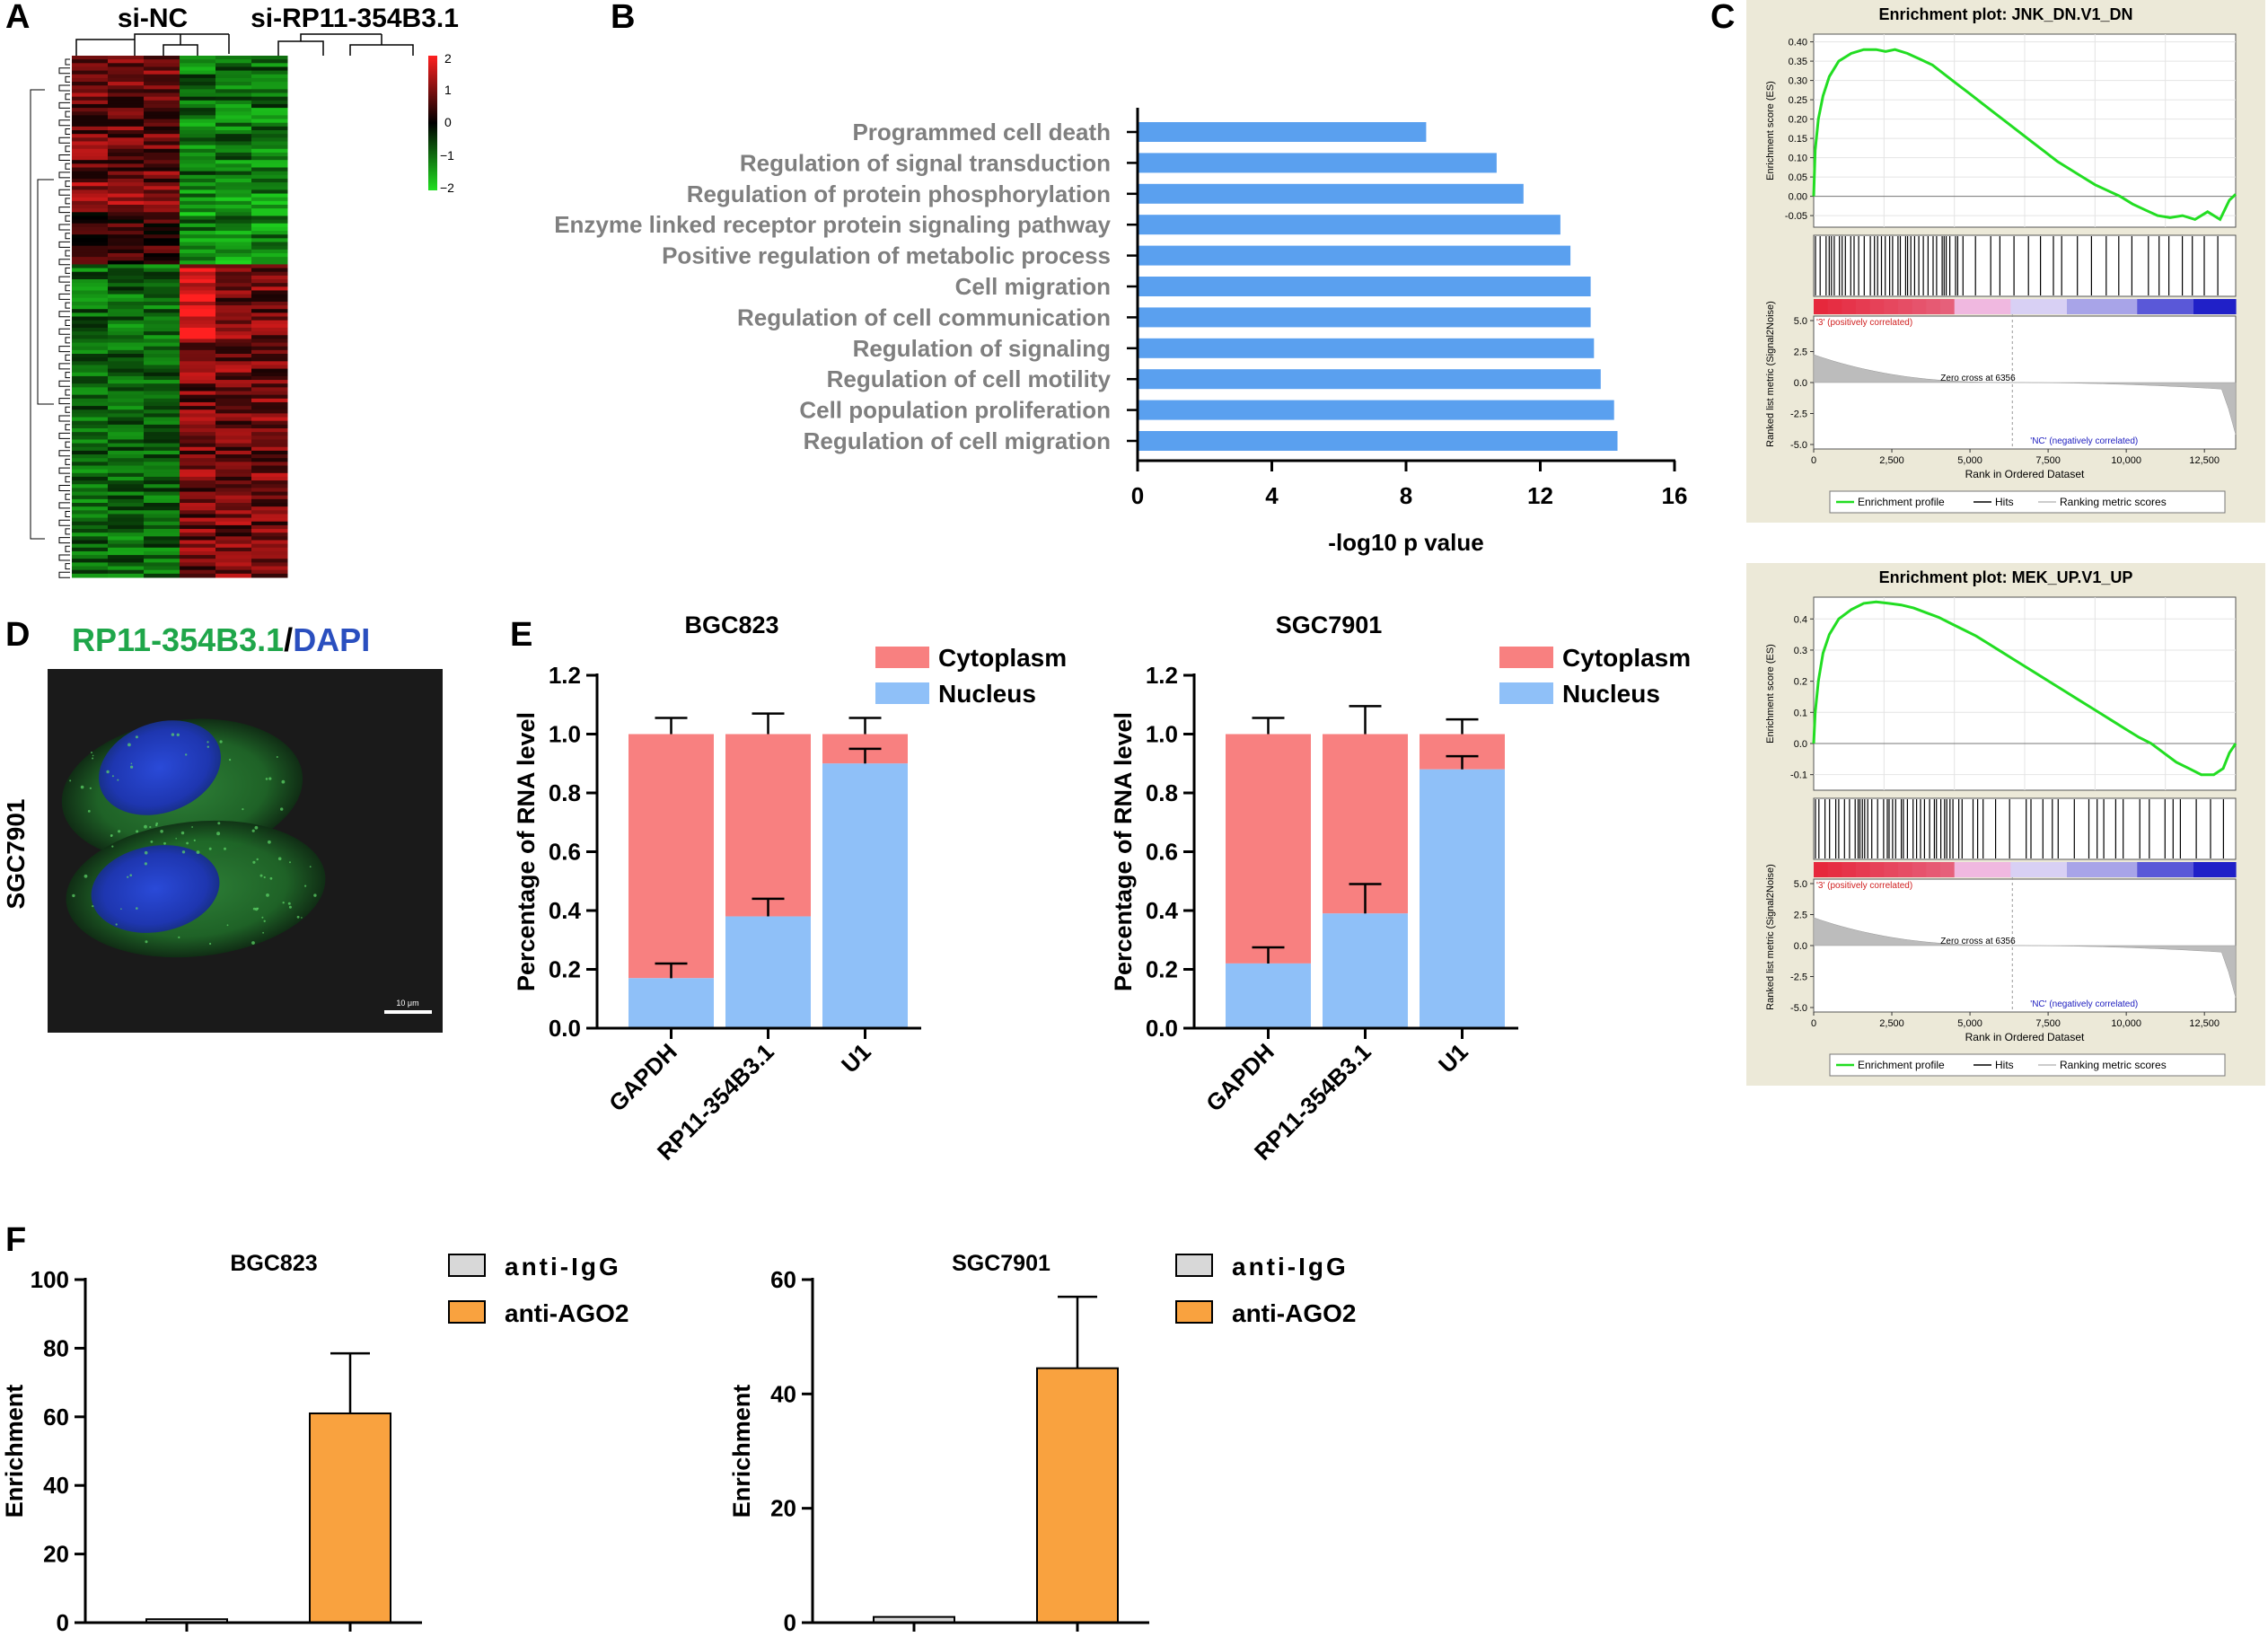 This screenshot has height=1637, width=2268. Describe the element at coordinates (865, 726) in the screenshot. I see `cytoplasm-error-bar` at that location.